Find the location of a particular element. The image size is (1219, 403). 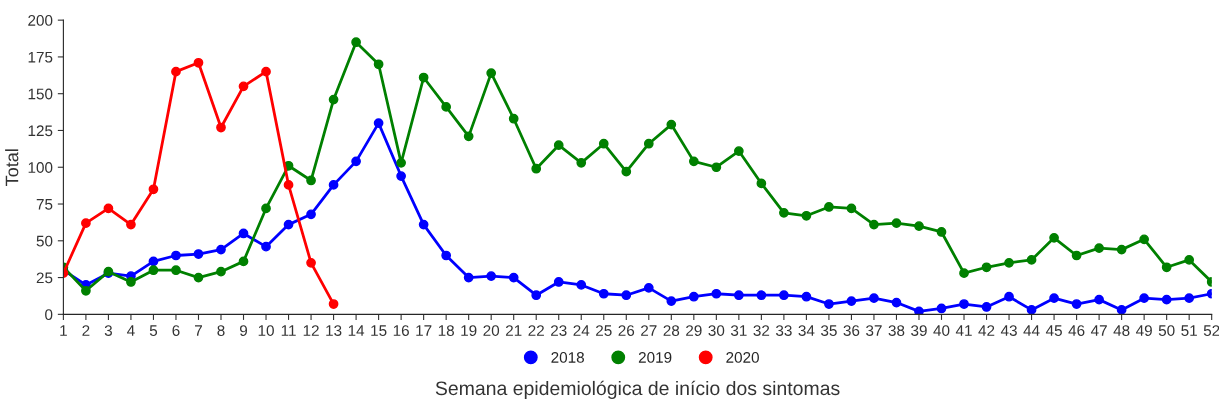

x-tick-label: 45 is located at coordinates (1053, 330).